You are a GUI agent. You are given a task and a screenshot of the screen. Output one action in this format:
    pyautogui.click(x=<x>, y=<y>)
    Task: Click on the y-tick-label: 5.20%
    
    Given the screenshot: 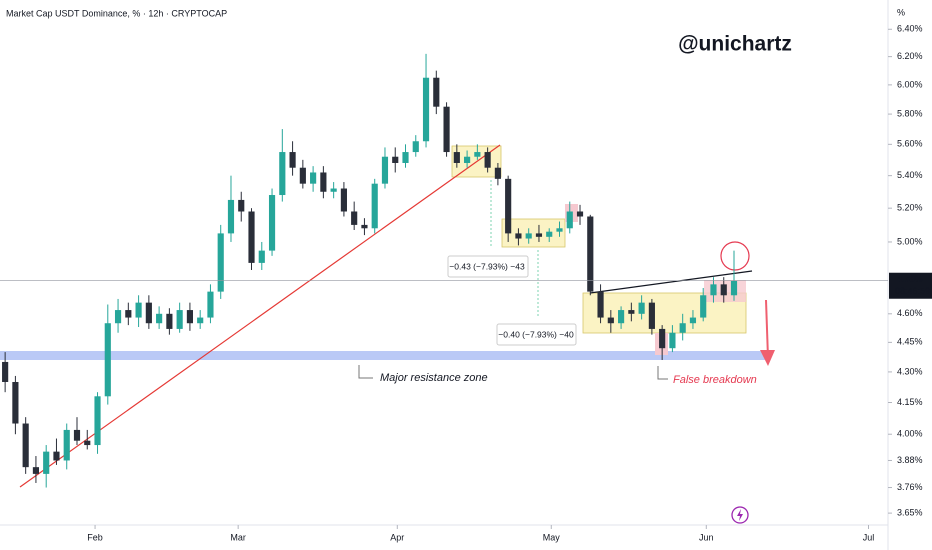 What is the action you would take?
    pyautogui.click(x=910, y=208)
    